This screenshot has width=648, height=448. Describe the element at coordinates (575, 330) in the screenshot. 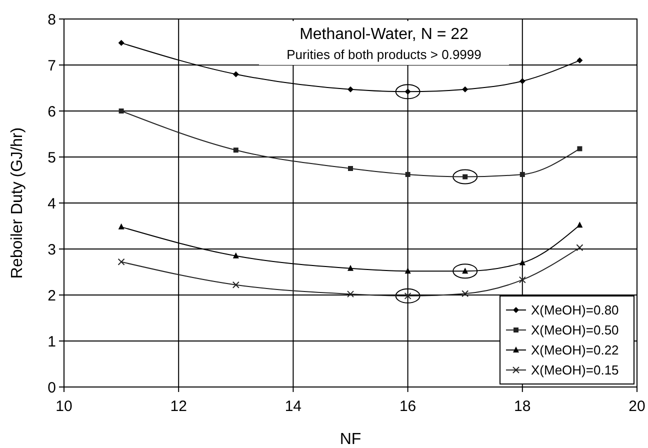

I see `legend-label: X(MeOH)=0.50` at that location.